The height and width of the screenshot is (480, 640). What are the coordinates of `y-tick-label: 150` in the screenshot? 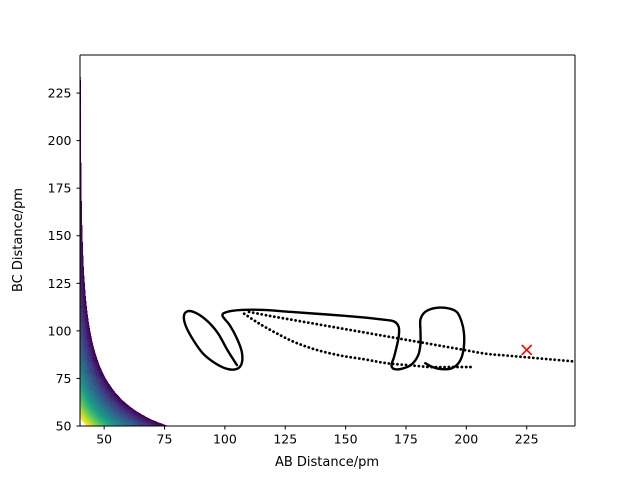 It's located at (60, 235).